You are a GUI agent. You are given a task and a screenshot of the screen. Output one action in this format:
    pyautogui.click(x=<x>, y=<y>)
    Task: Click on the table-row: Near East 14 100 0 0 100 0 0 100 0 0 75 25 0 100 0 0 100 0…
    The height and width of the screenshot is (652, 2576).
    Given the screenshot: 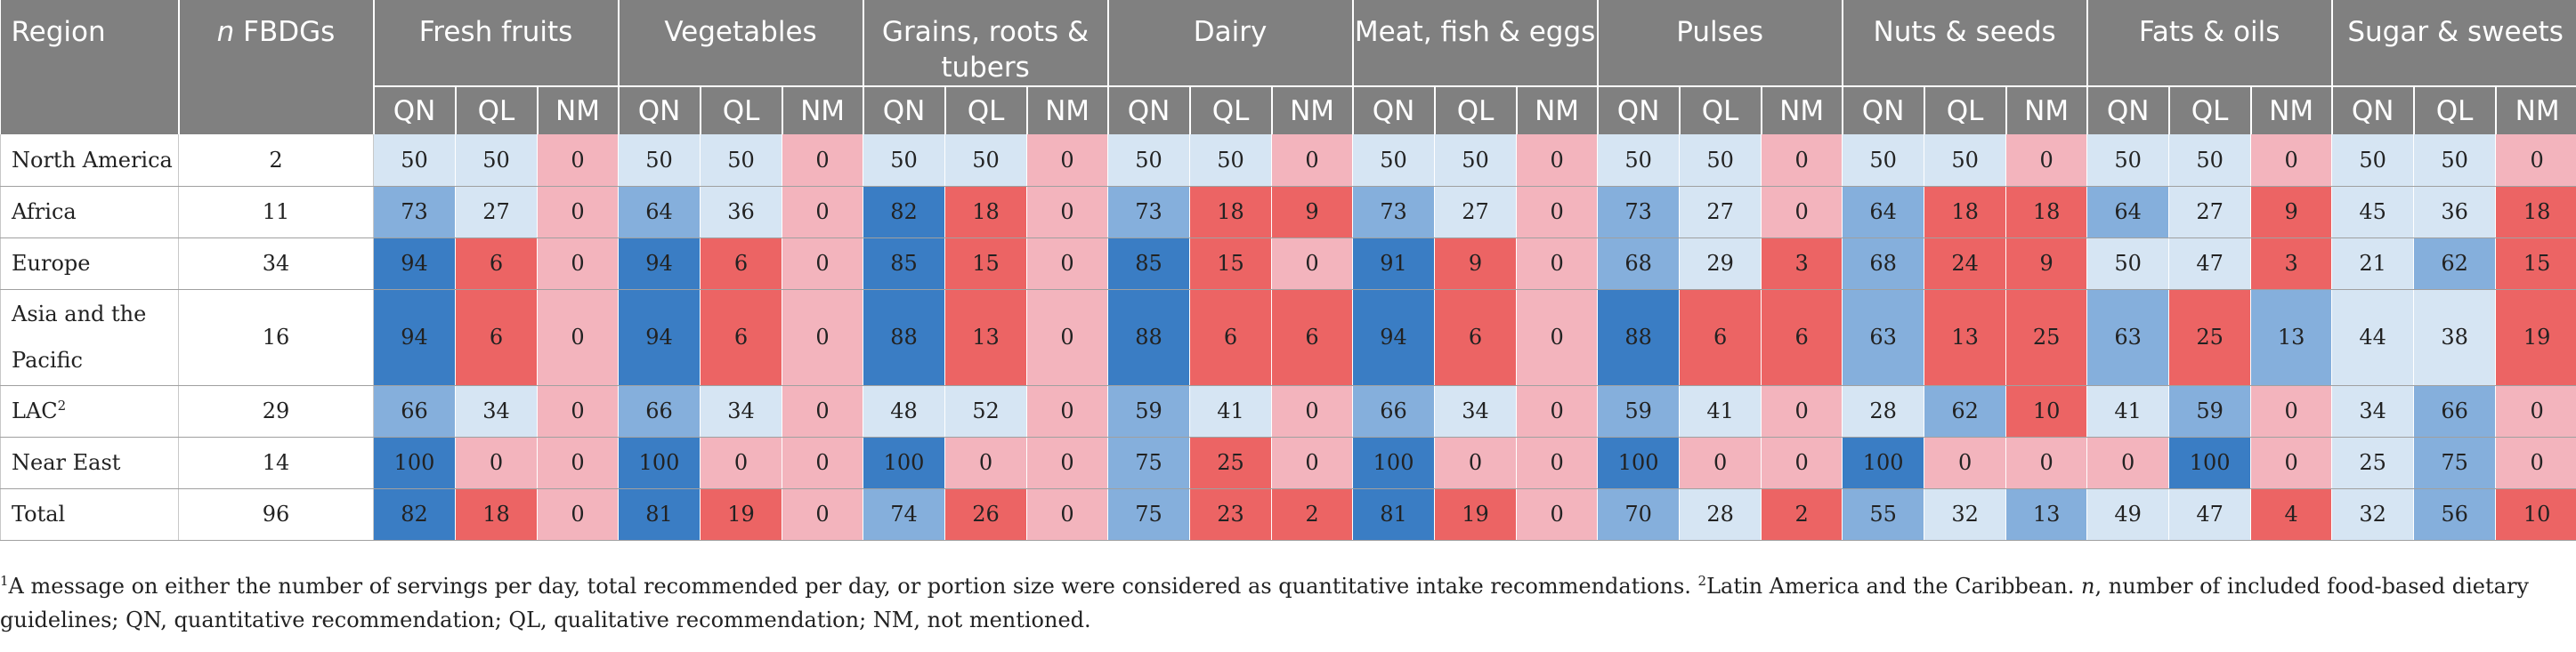 What is the action you would take?
    pyautogui.click(x=1288, y=463)
    